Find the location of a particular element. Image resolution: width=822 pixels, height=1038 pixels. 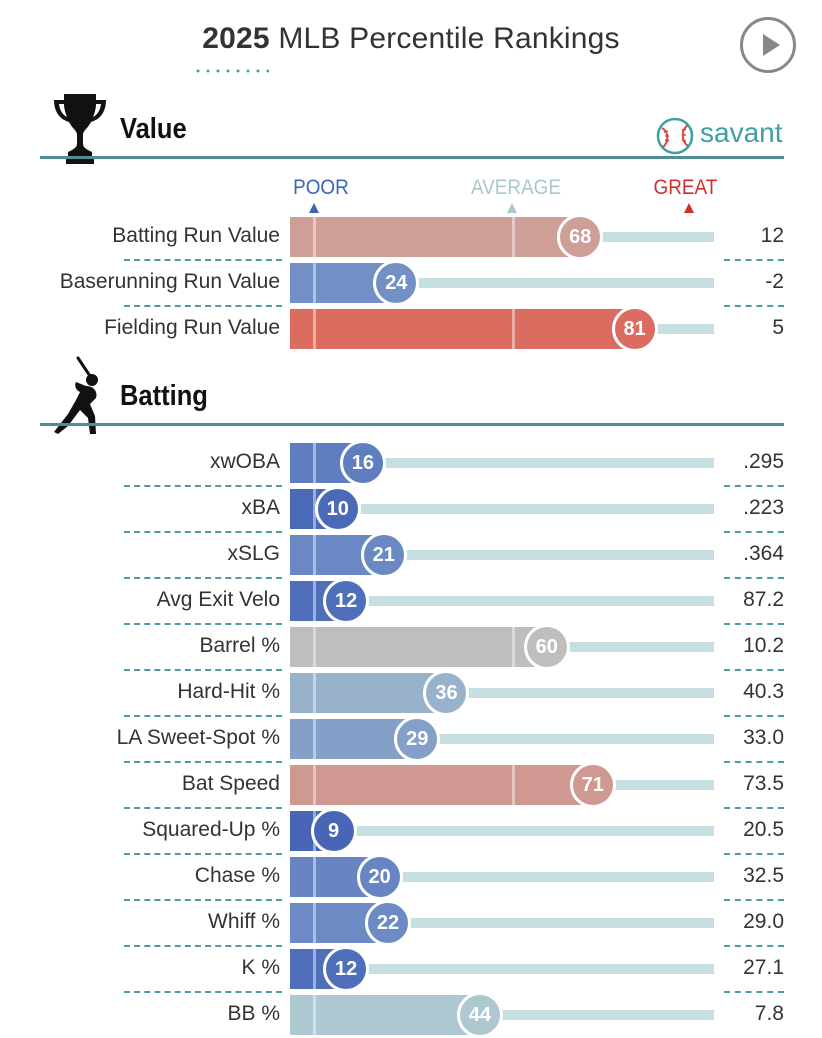

metric-value: .364 is located at coordinates (763, 553).